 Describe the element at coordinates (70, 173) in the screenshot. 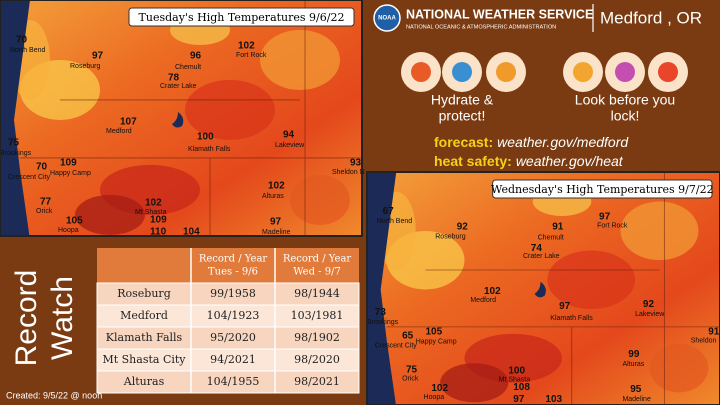

I see `station-name: Happy Camp` at that location.